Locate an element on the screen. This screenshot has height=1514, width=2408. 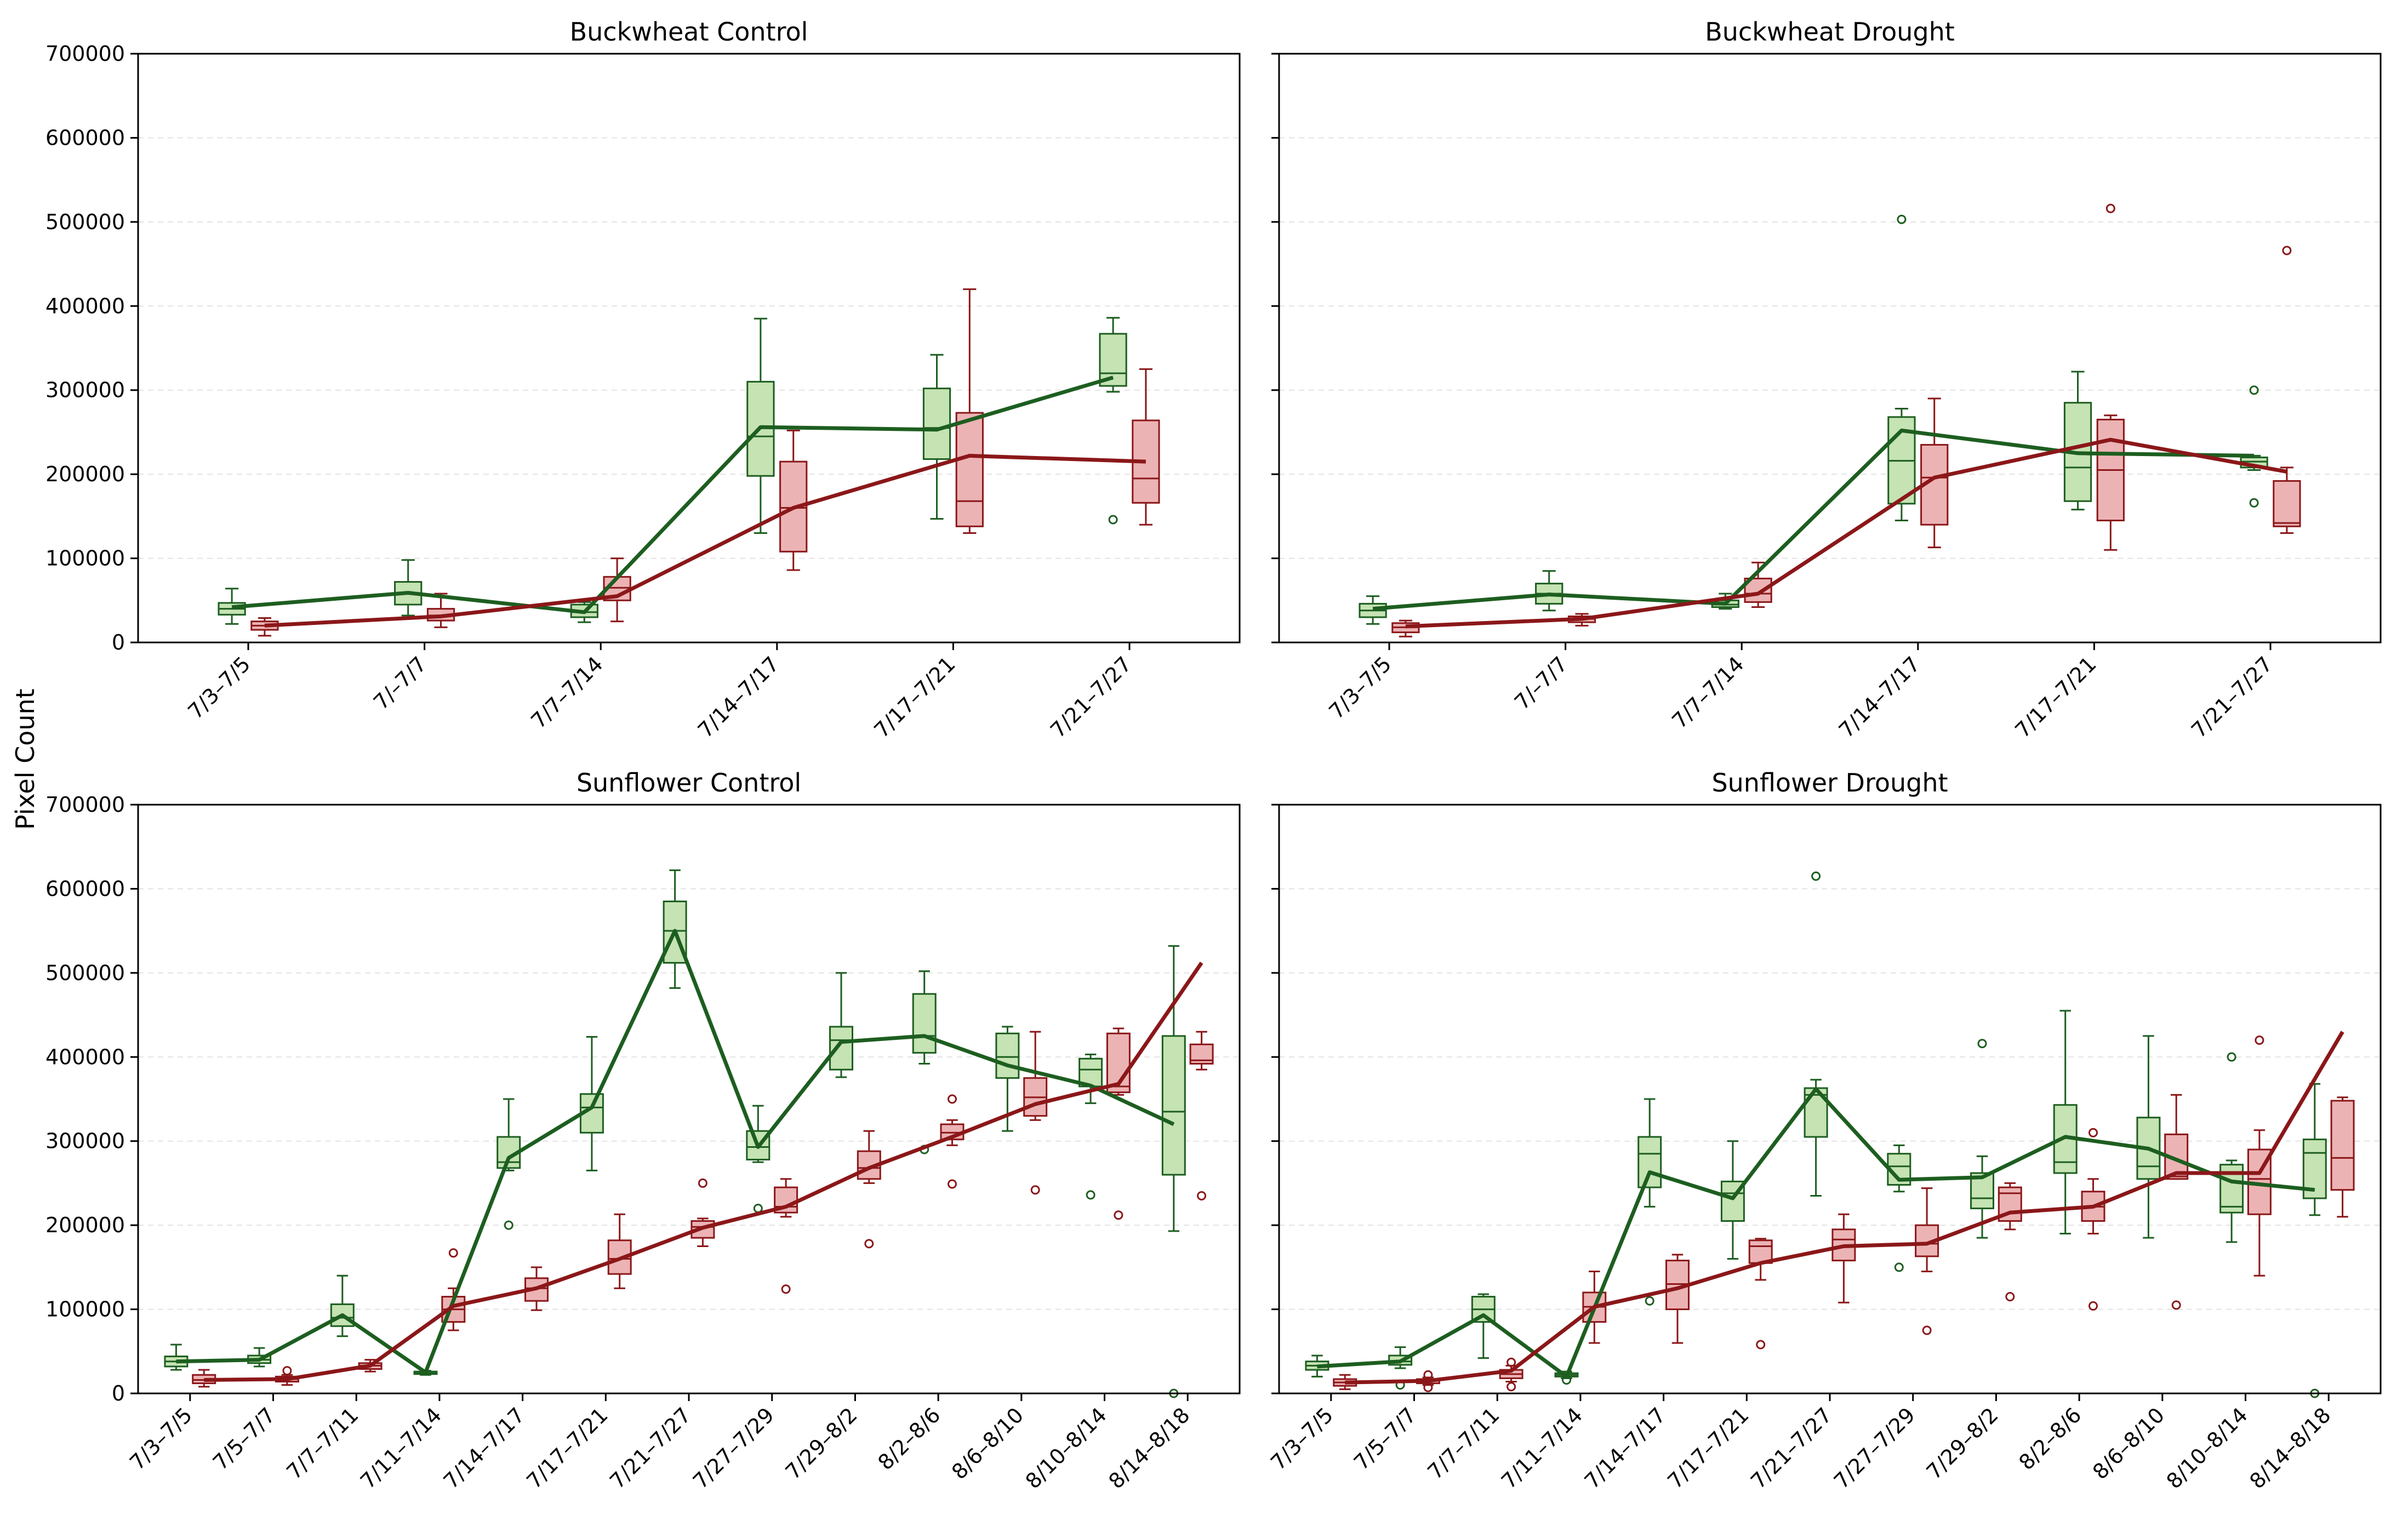
panel-title: Buckwheat Control is located at coordinates (689, 32).